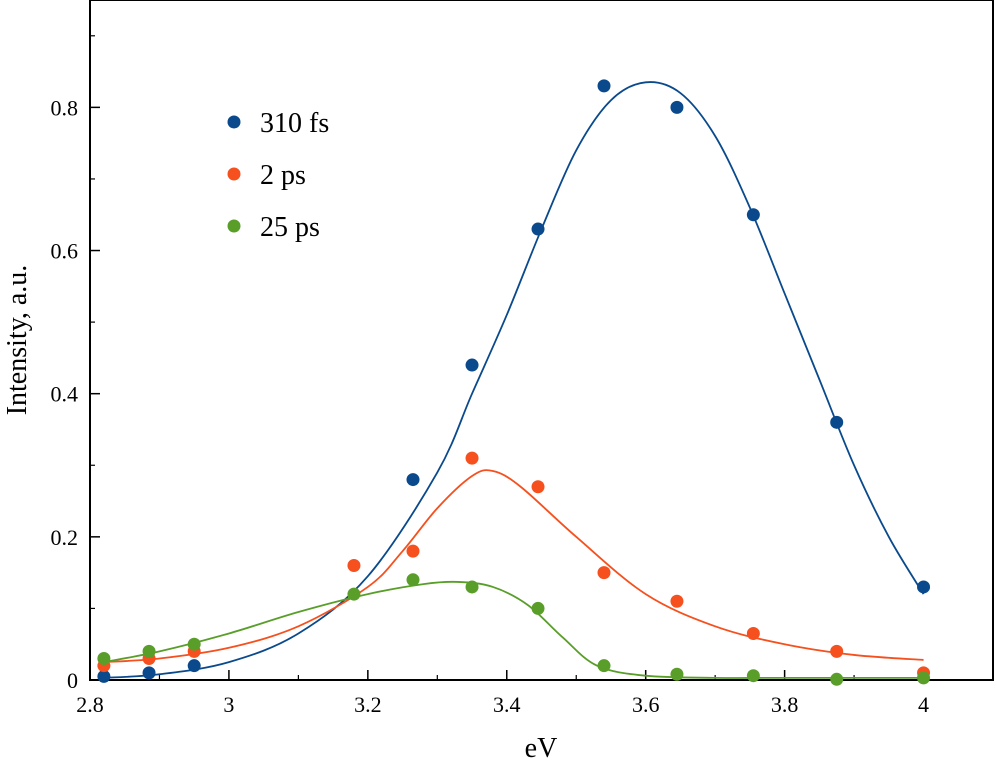 The image size is (996, 764). Describe the element at coordinates (646, 704) in the screenshot. I see `x-tick-label: 3.6` at that location.